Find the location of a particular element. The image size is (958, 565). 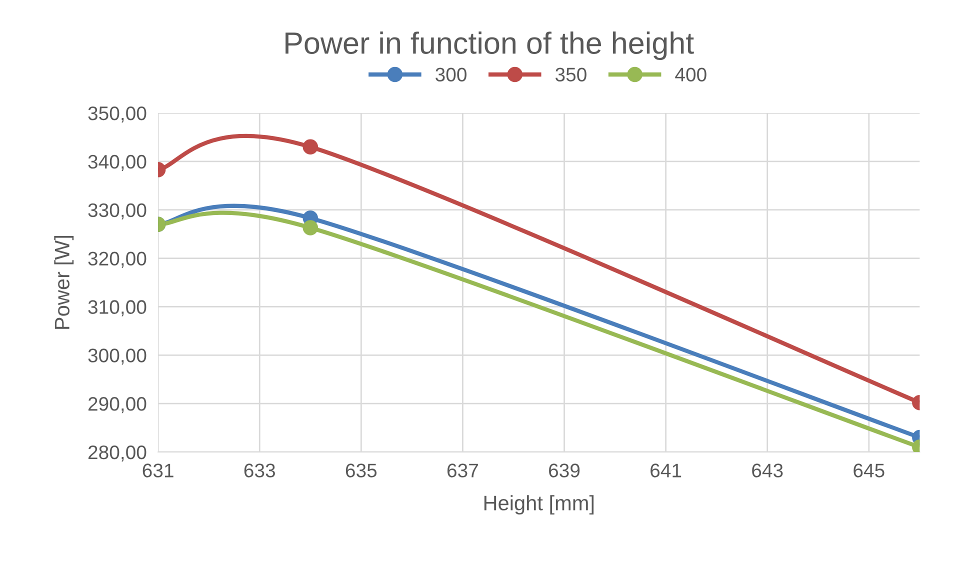

x-tick-label: 639 is located at coordinates (564, 471).